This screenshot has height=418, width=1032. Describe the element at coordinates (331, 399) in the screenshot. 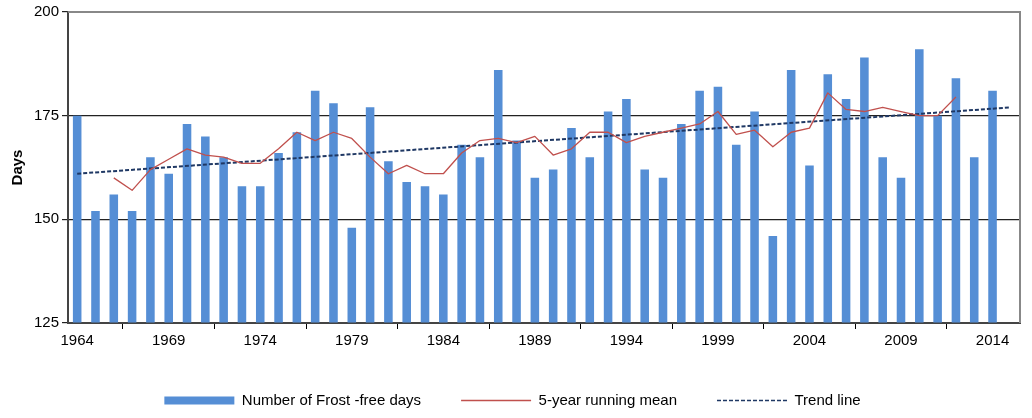

I see `legend-label: Number of Frost -free days` at that location.